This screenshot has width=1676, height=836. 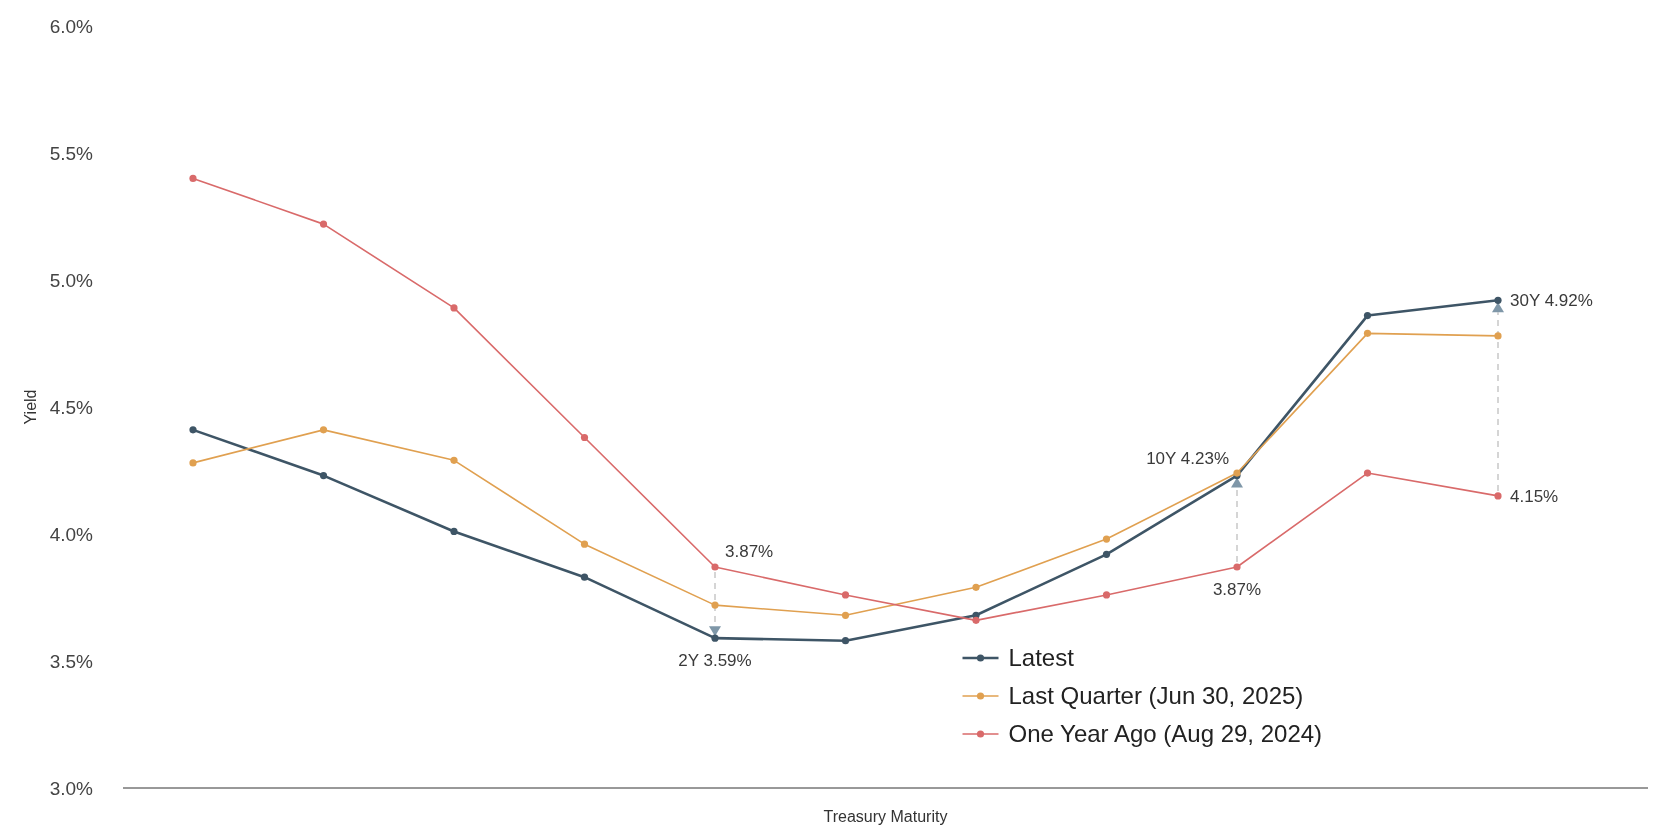 What do you see at coordinates (1551, 301) in the screenshot?
I see `data-label: 30Y 4.92%` at bounding box center [1551, 301].